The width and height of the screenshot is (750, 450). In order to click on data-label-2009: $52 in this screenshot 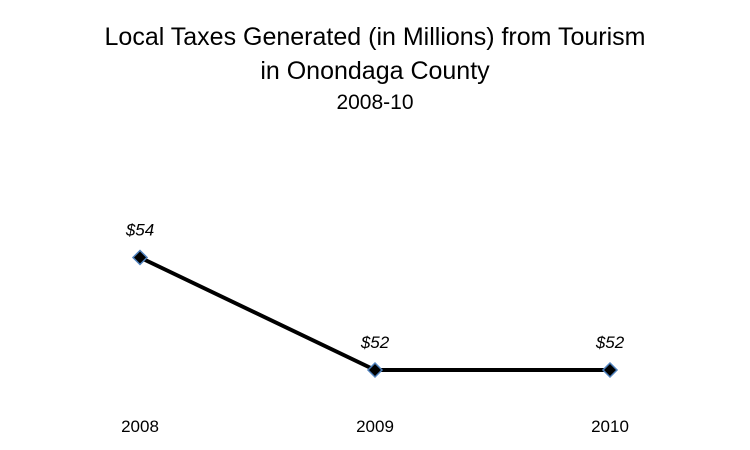, I will do `click(375, 342)`.